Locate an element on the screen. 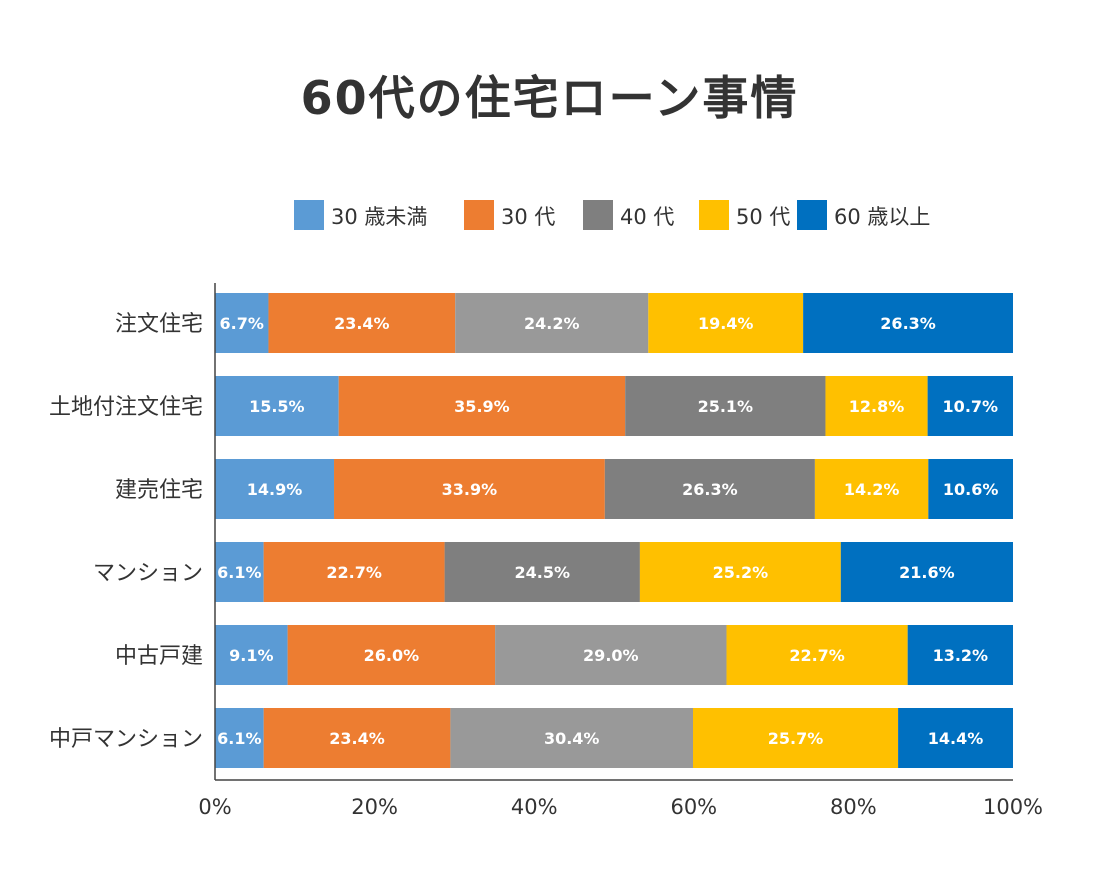 This screenshot has width=1099, height=876. category-label: 建売住宅 is located at coordinates (159, 490).